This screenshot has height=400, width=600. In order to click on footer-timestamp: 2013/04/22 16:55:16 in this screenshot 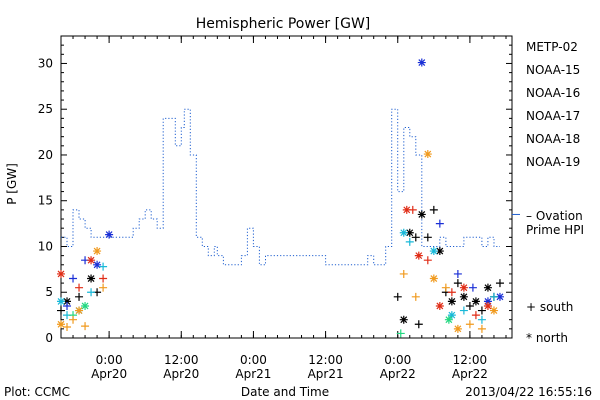, I will do `click(528, 392)`.